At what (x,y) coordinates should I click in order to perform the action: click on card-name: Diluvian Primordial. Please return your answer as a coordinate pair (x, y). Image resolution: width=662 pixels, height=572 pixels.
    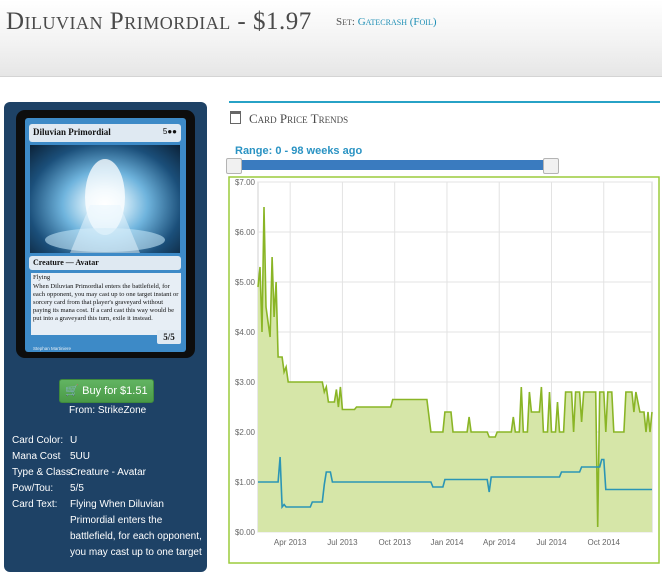
    Looking at the image, I should click on (72, 132).